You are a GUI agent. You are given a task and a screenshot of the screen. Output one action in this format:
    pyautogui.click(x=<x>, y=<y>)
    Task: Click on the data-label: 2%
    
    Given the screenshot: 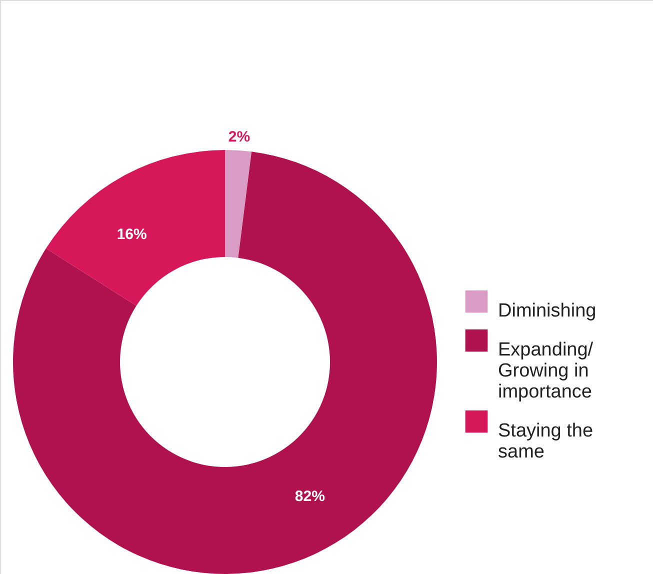 What is the action you would take?
    pyautogui.click(x=239, y=137)
    